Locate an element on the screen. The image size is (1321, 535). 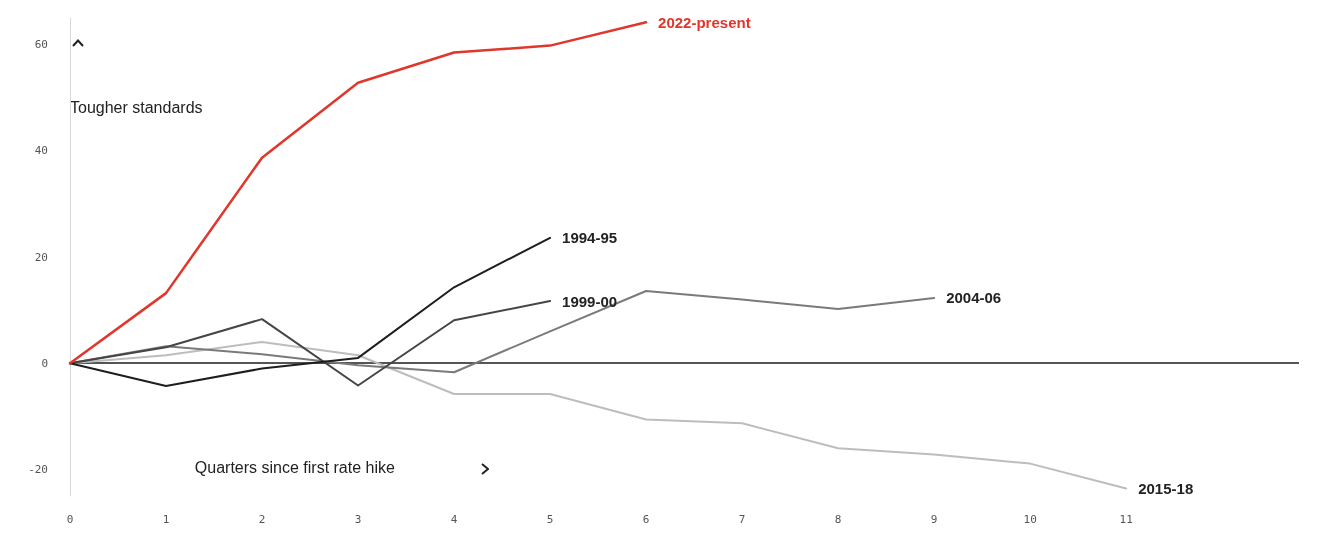
x-tick-label: 2 is located at coordinates (262, 519).